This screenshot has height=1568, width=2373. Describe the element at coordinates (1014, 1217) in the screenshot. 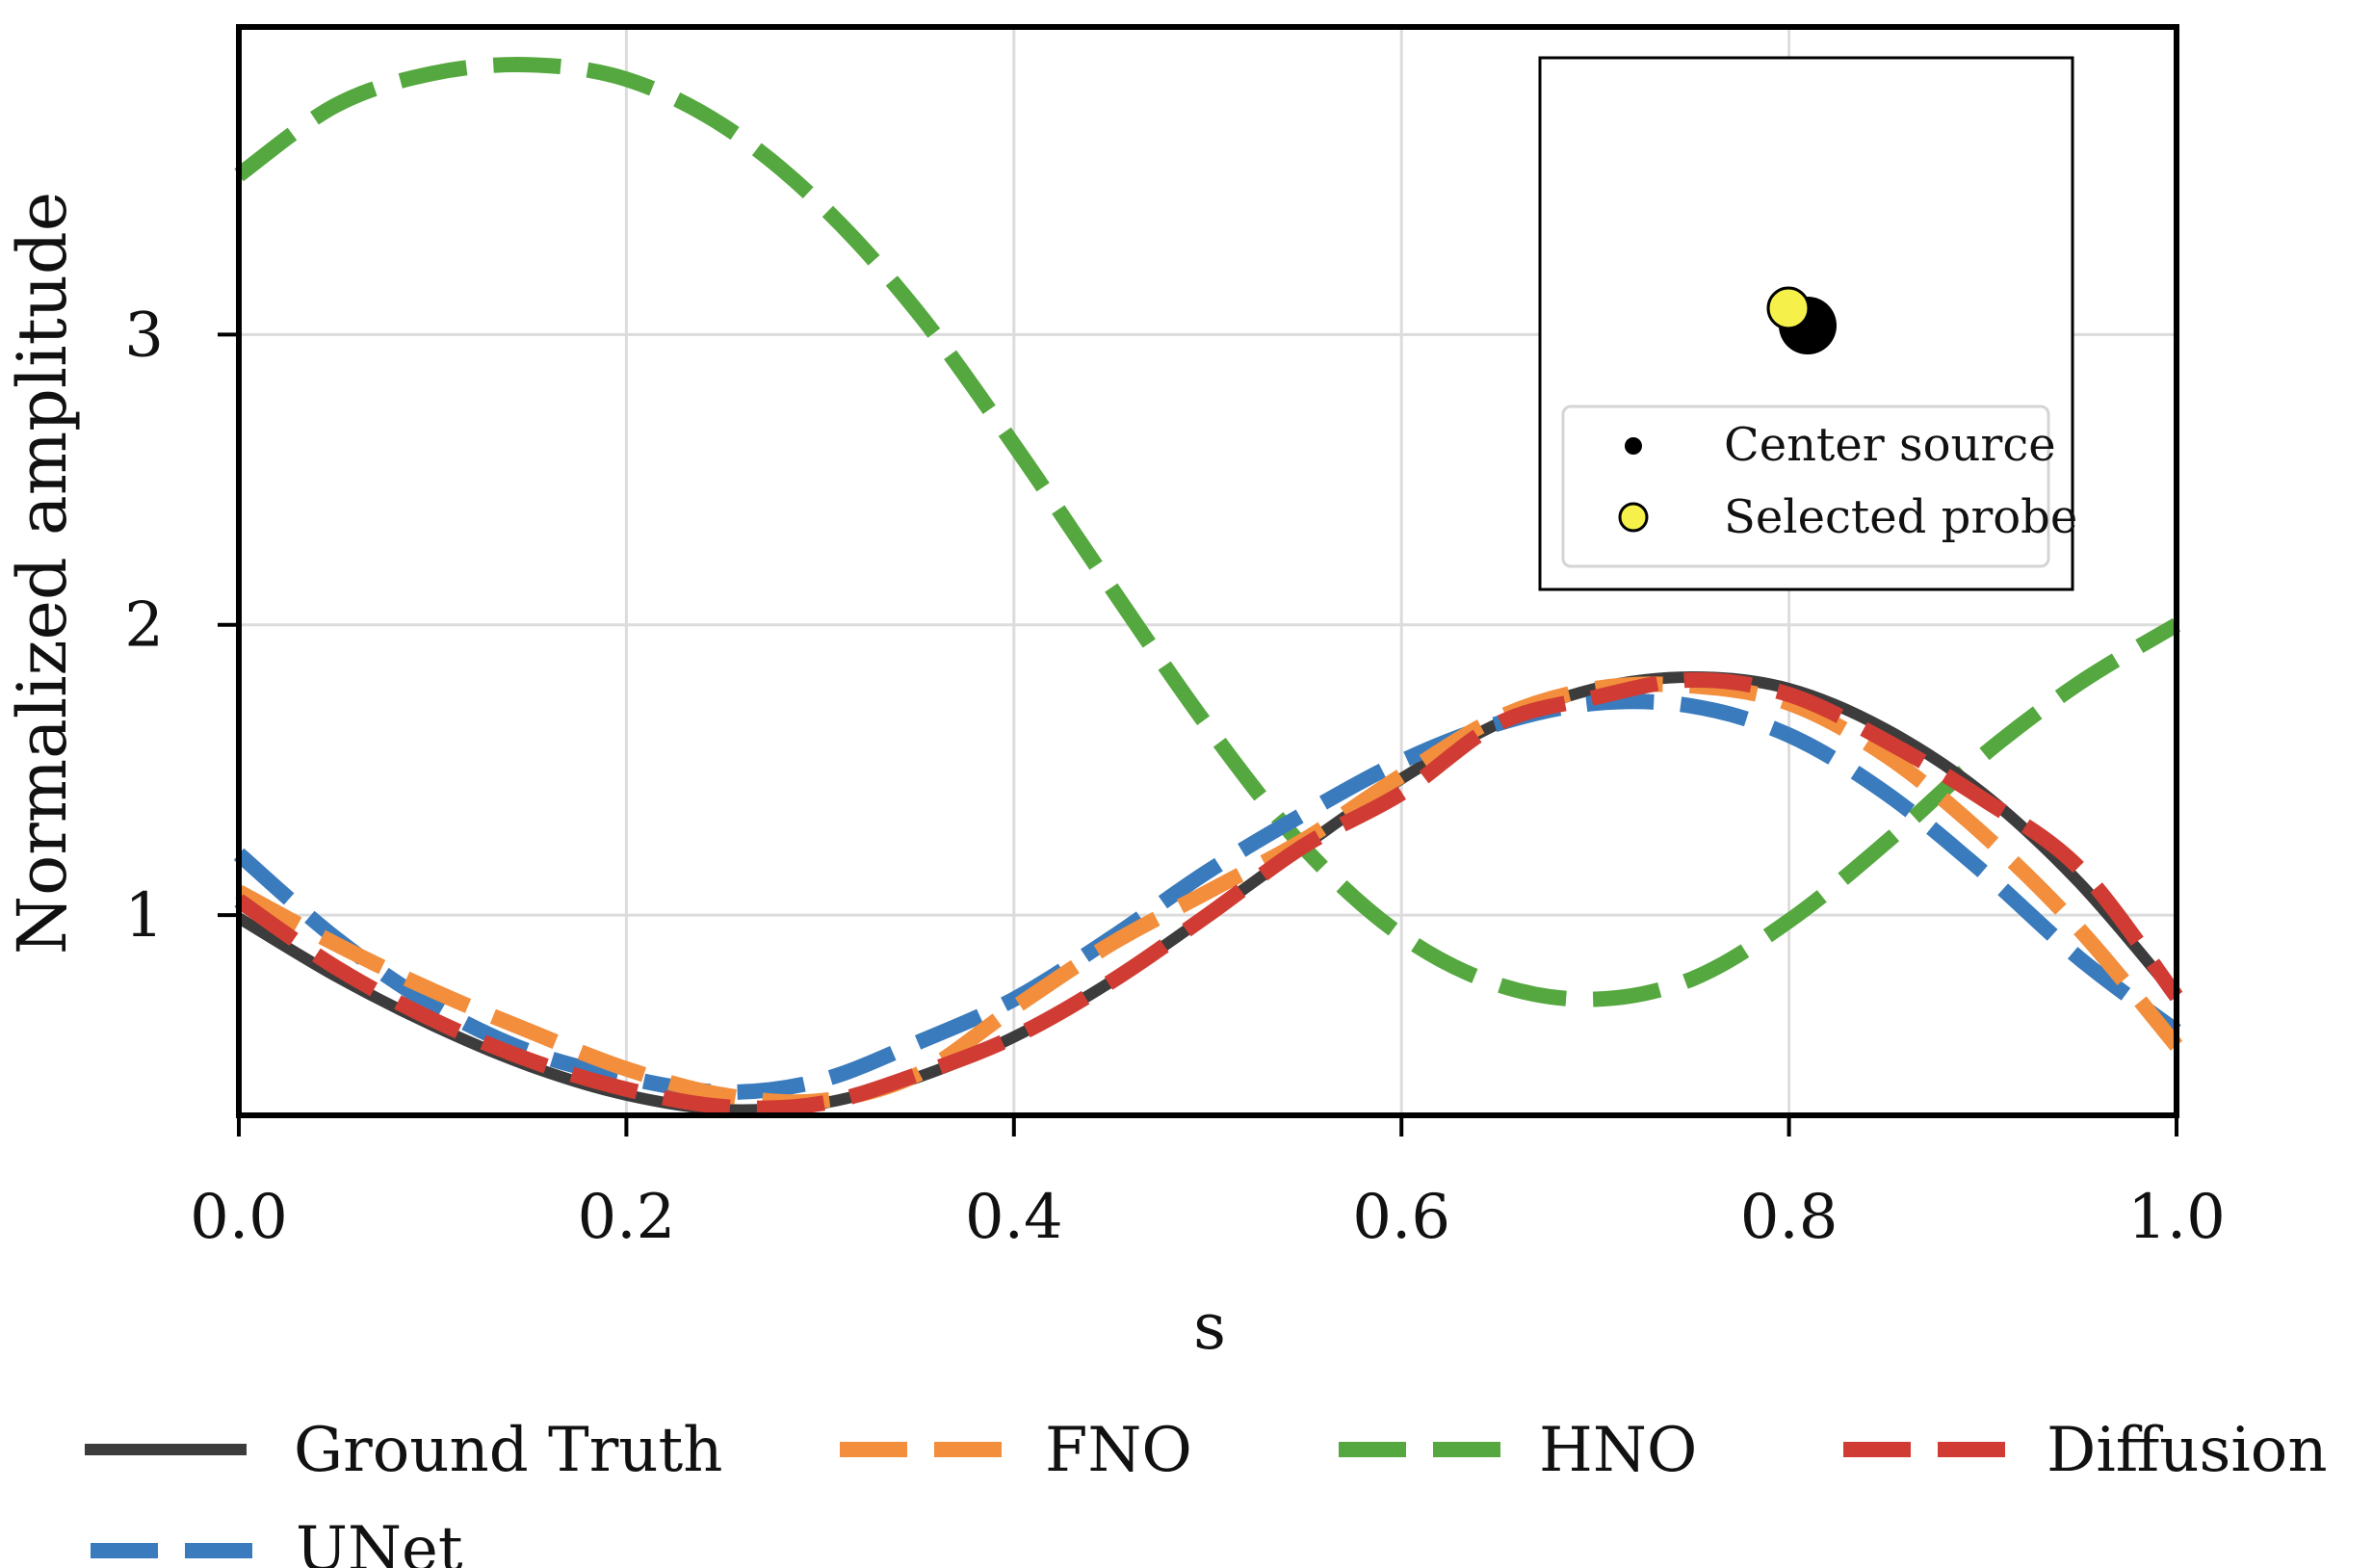

I see `x-tick-label: 0.4` at that location.